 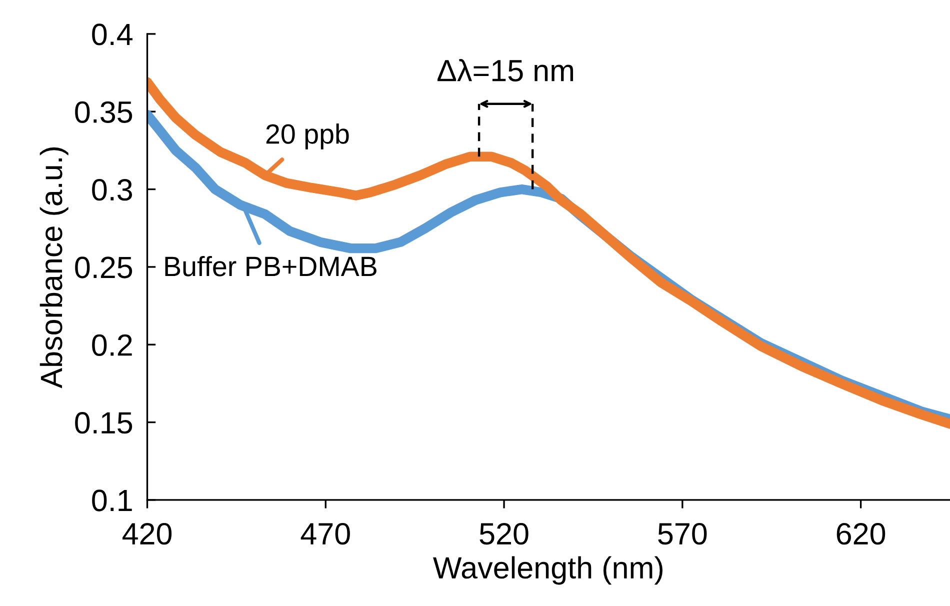 I want to click on y-tick-label: 0.35, so click(x=103, y=112).